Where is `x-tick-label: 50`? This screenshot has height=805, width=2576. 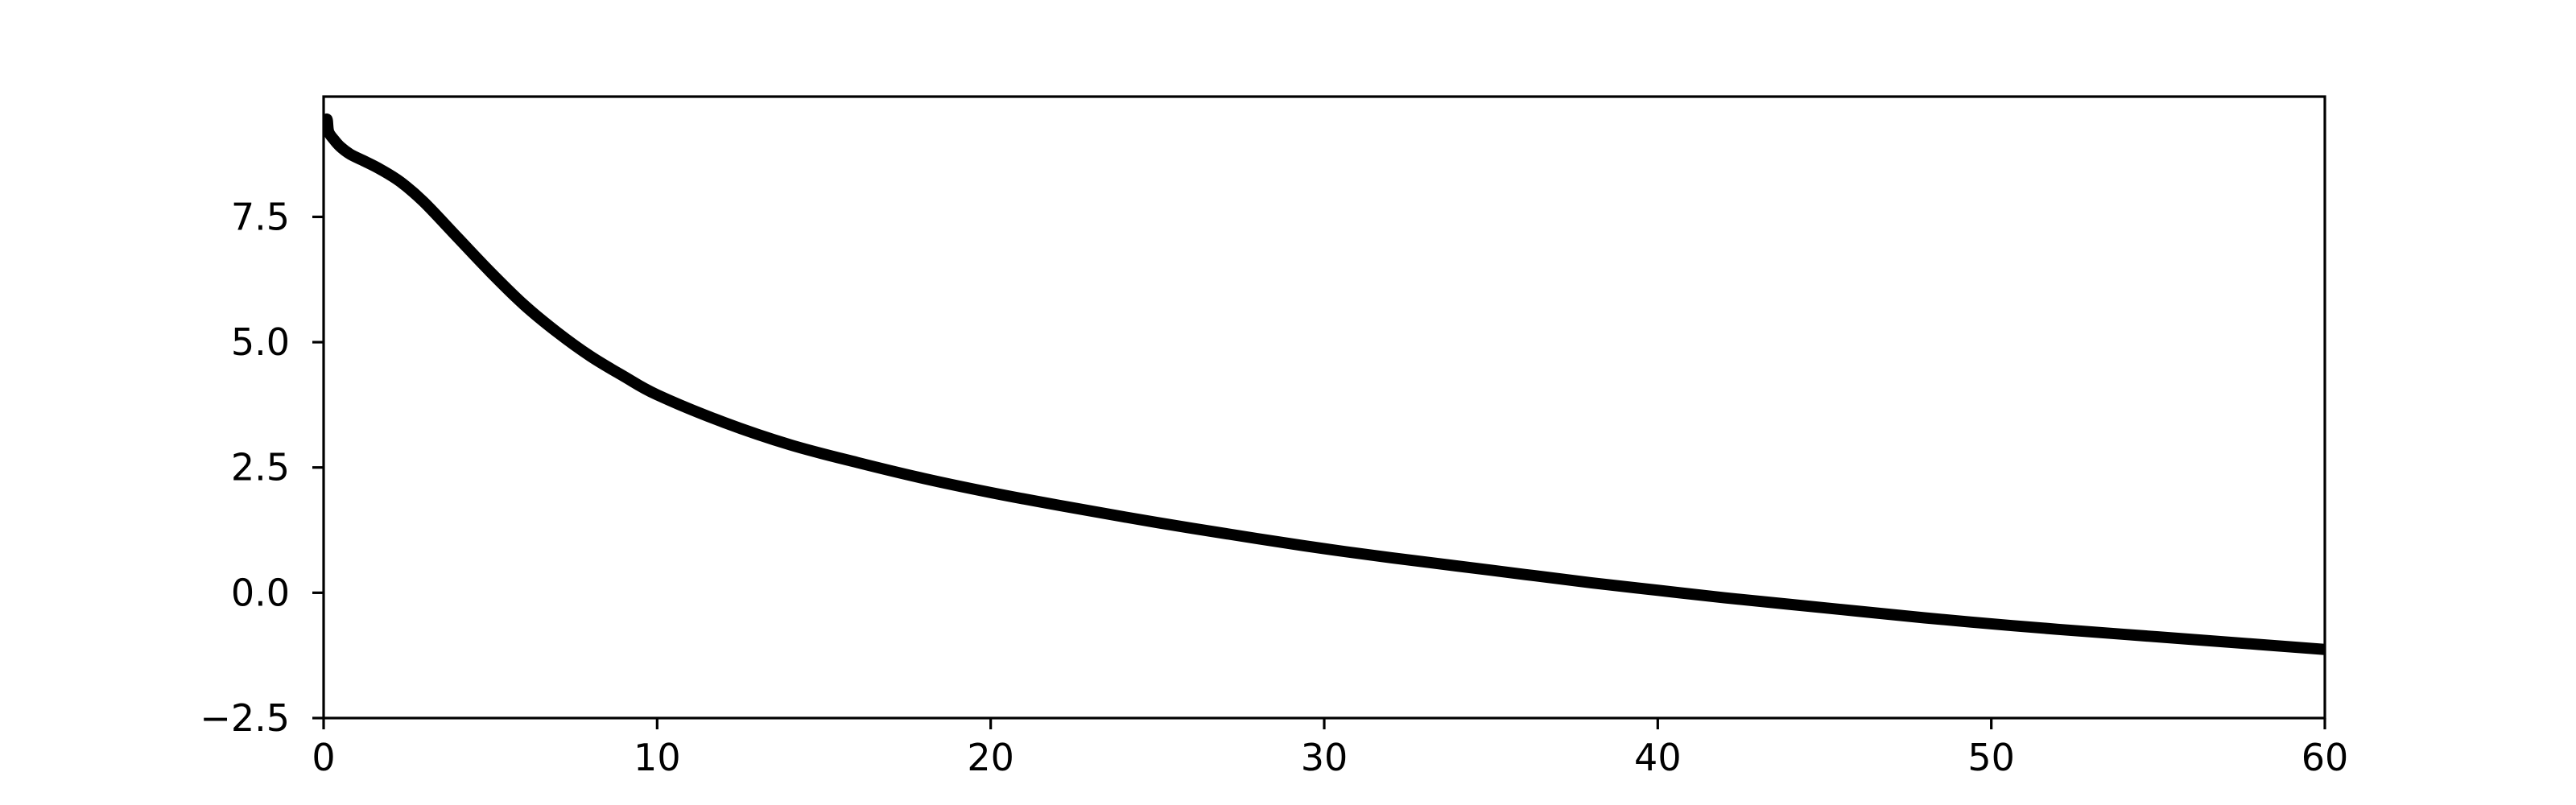
x-tick-label: 50 is located at coordinates (1991, 757).